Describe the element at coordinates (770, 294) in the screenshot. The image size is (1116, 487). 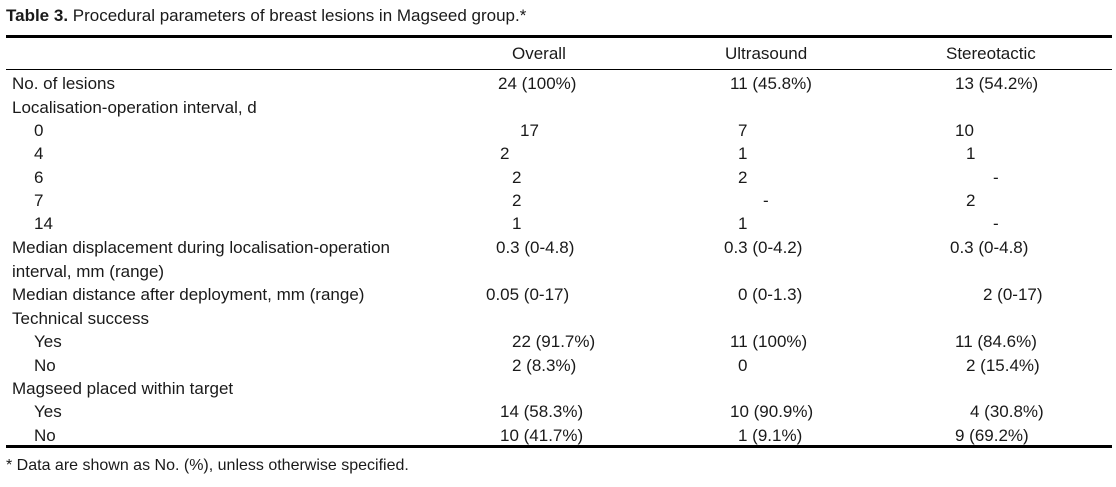
I see `table-cell-ultrasound: 0 (0-1.3)` at that location.